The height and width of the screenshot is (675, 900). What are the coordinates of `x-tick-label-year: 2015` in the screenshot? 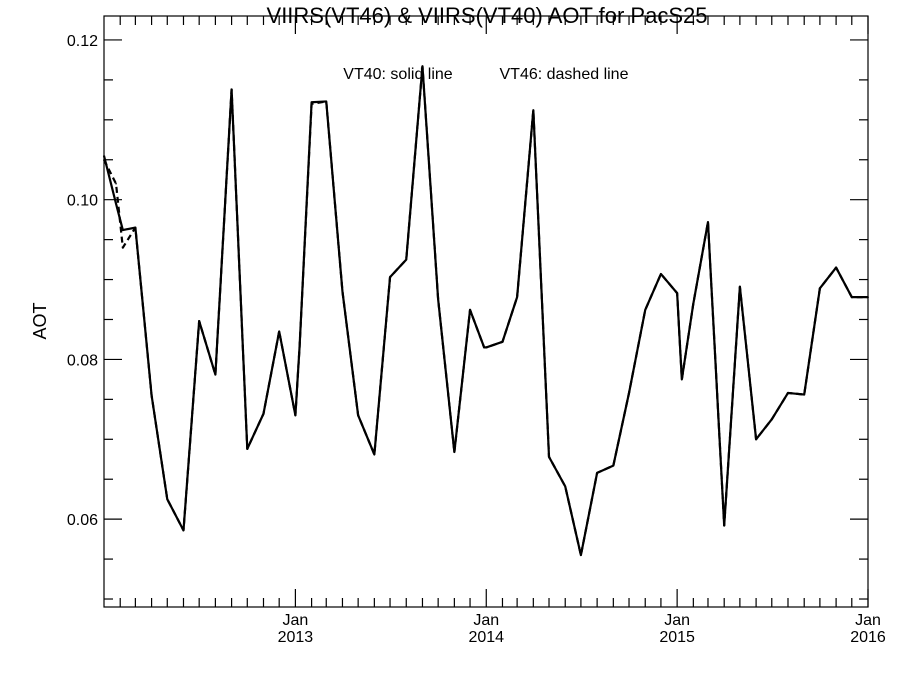 It's located at (677, 637).